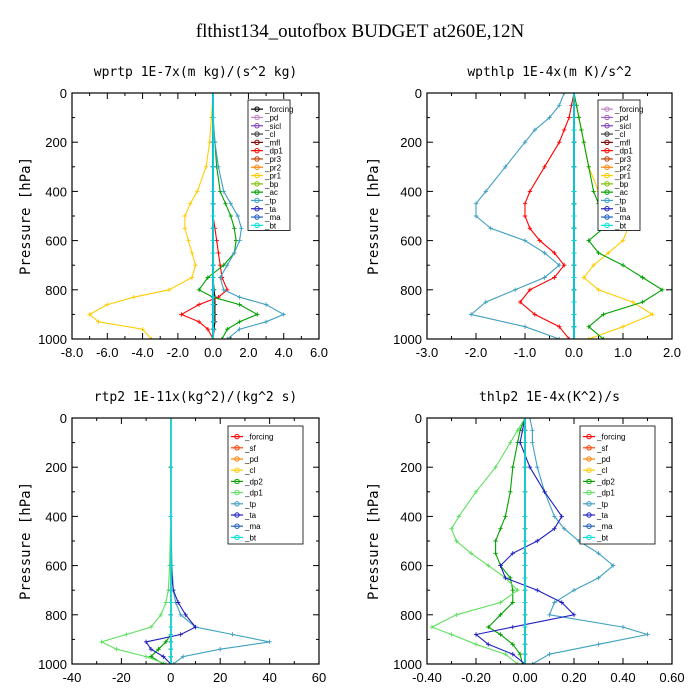 This screenshot has width=700, height=700. Describe the element at coordinates (195, 541) in the screenshot. I see `plot-frame` at that location.